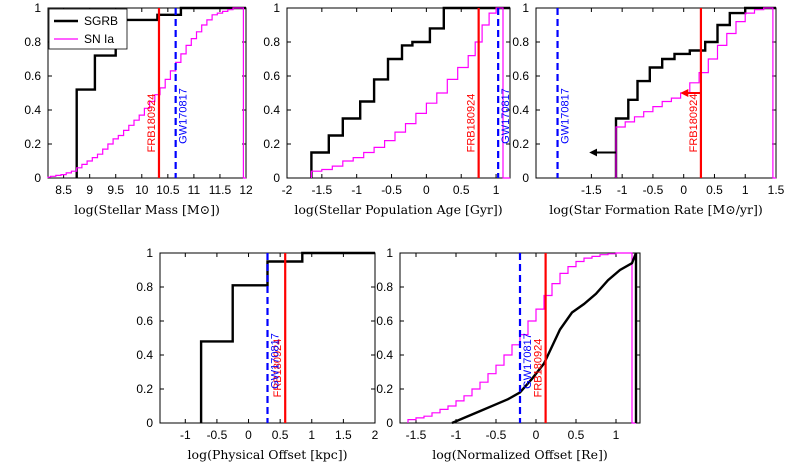 Image resolution: width=789 pixels, height=467 pixels. What do you see at coordinates (287, 190) in the screenshot?
I see `x-tick-label: -2` at bounding box center [287, 190].